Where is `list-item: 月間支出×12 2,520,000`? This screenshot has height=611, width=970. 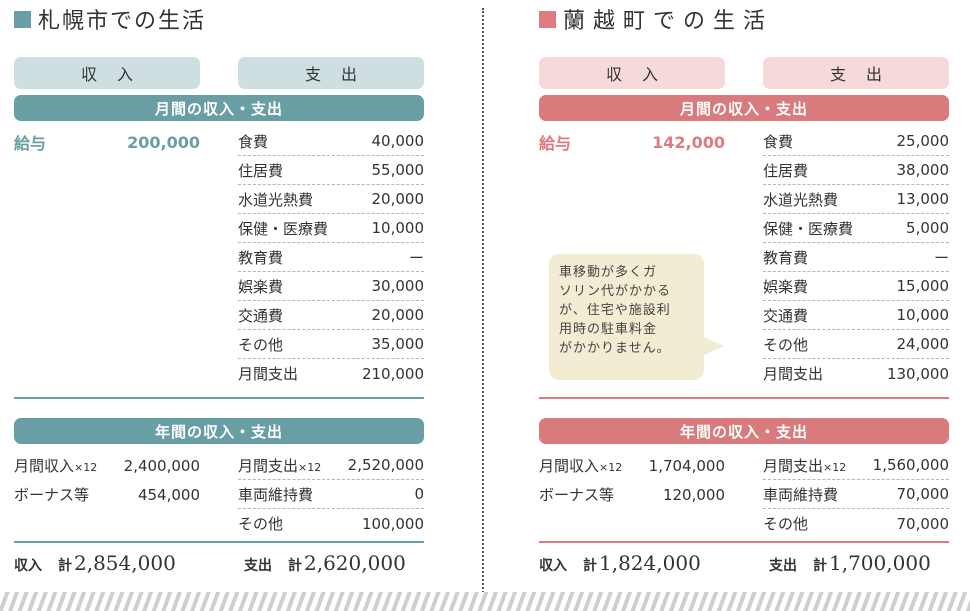 list-item: 月間支出×12 2,520,000 is located at coordinates (331, 465).